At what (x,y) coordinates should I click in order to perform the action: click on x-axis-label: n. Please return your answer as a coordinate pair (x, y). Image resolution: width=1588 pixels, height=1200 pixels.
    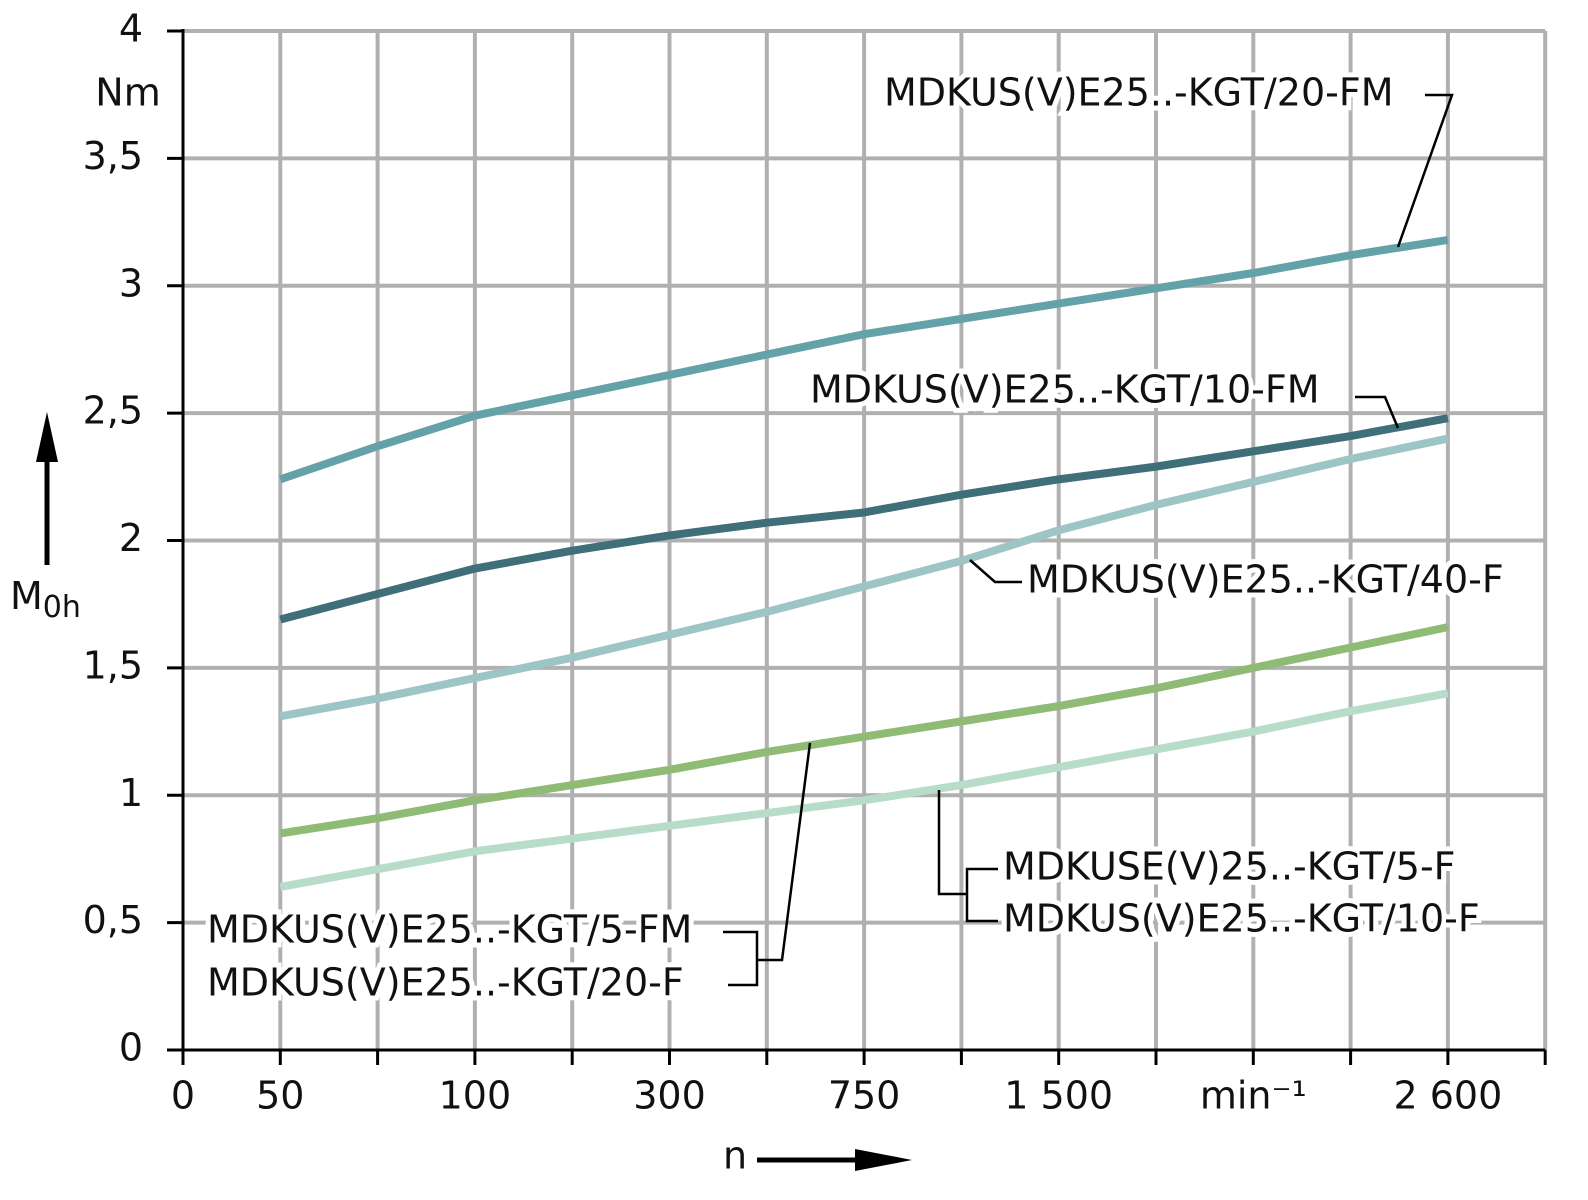
    Looking at the image, I should click on (735, 1156).